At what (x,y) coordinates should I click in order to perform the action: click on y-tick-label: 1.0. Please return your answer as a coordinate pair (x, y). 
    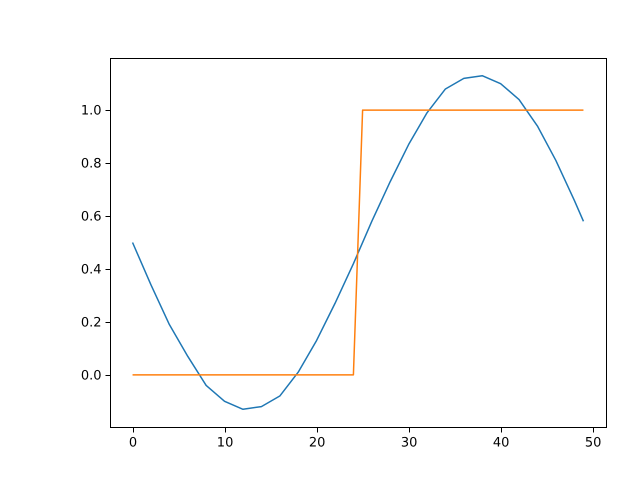
    Looking at the image, I should click on (91, 111).